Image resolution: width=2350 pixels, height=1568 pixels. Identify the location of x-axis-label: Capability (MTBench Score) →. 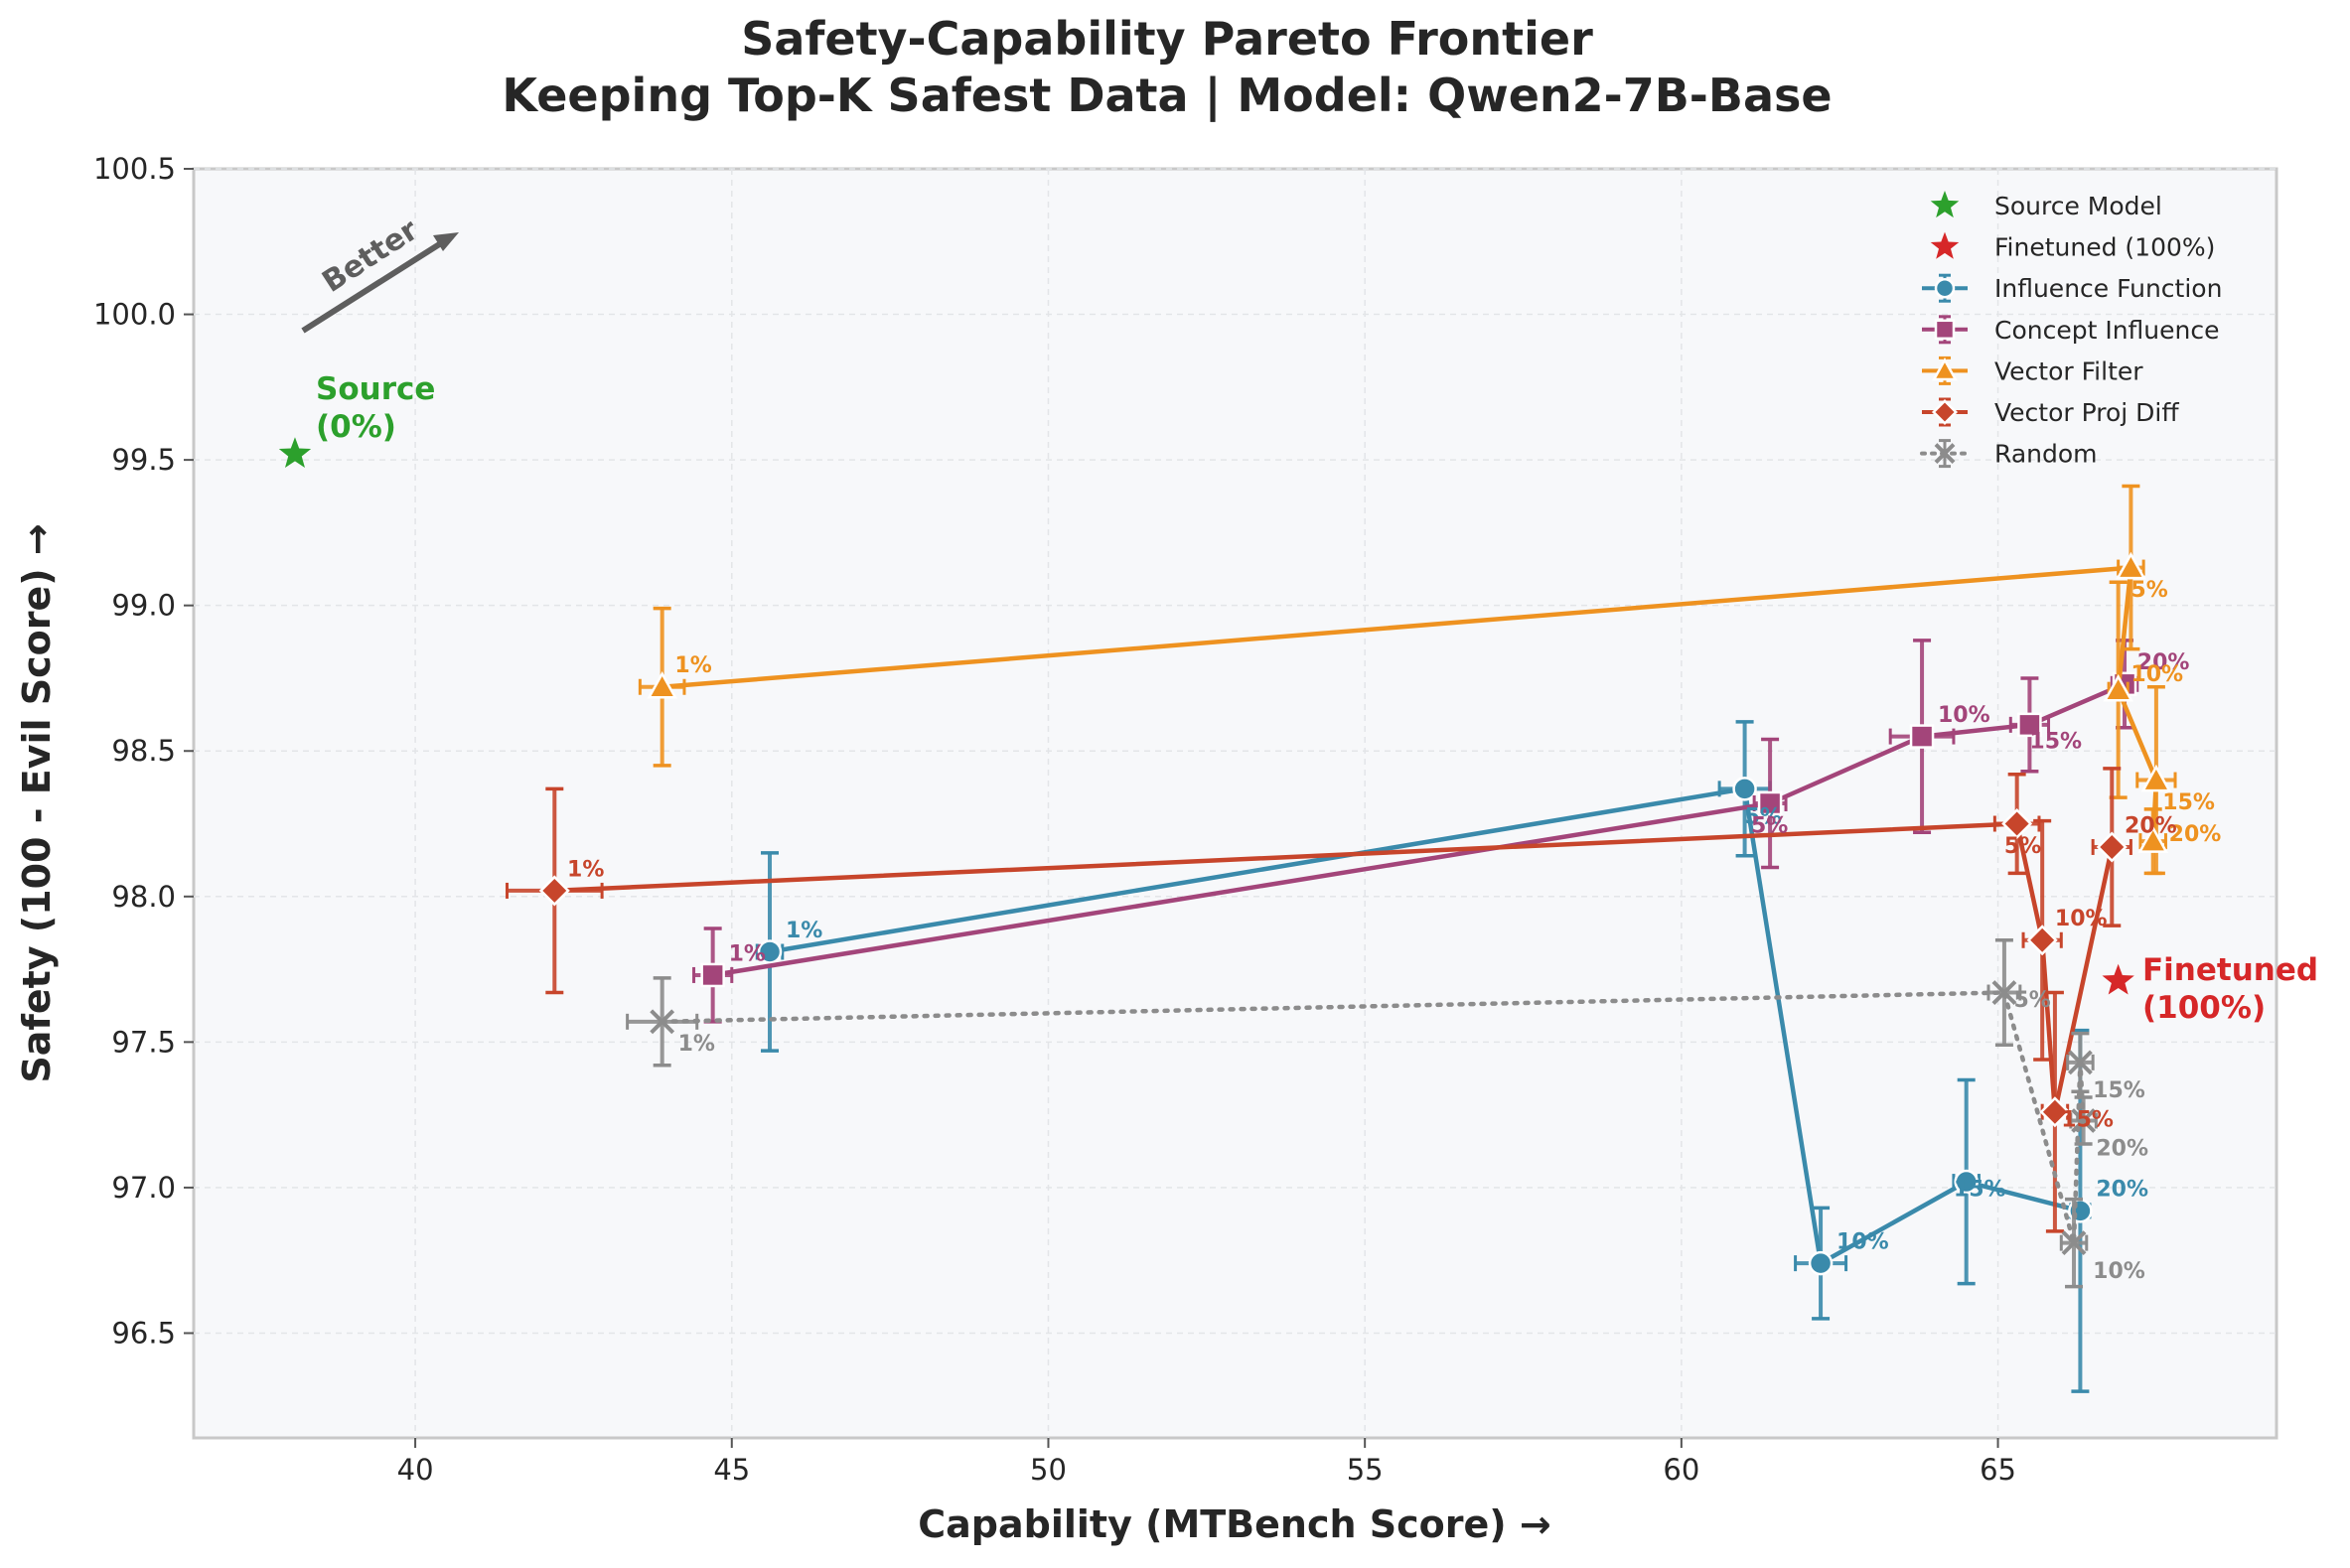
(1234, 1524).